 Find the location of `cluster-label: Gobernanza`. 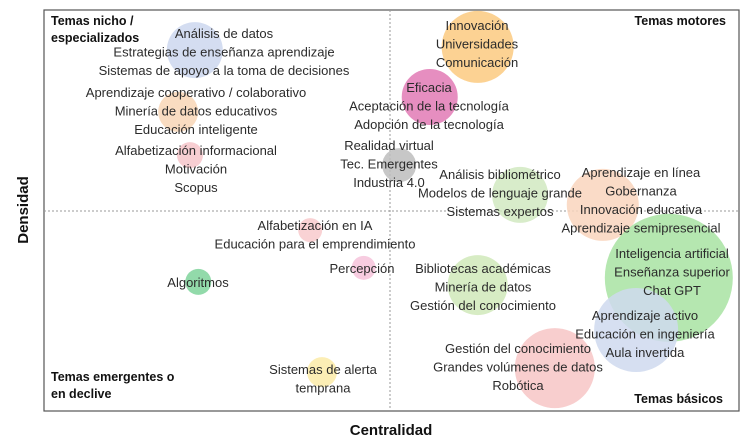

cluster-label: Gobernanza is located at coordinates (641, 191).